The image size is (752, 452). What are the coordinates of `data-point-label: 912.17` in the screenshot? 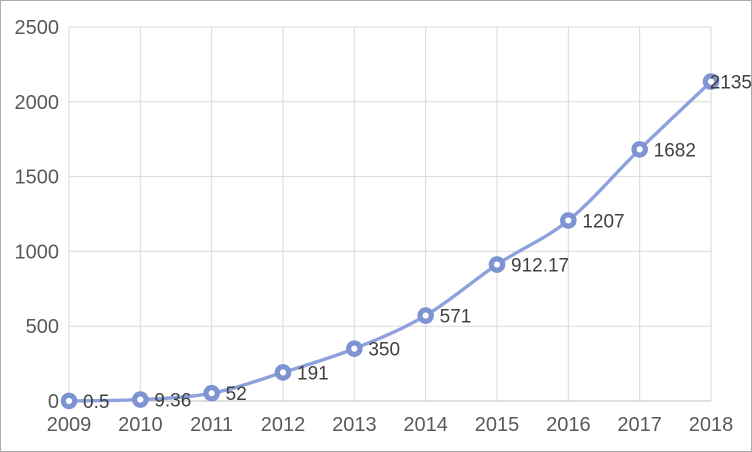 It's located at (540, 266).